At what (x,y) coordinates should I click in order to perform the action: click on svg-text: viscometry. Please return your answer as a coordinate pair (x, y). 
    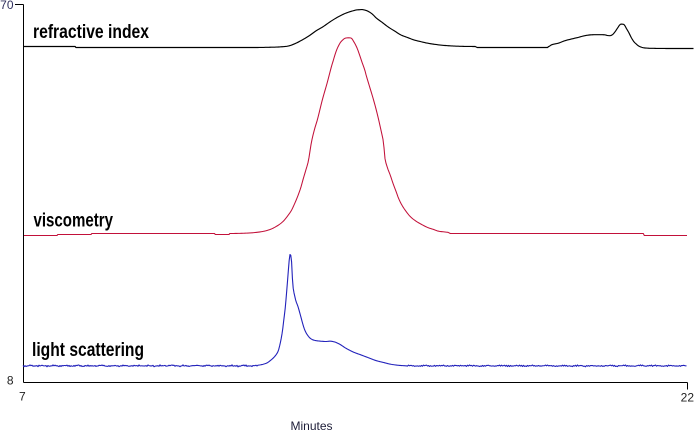
    Looking at the image, I should click on (74, 221).